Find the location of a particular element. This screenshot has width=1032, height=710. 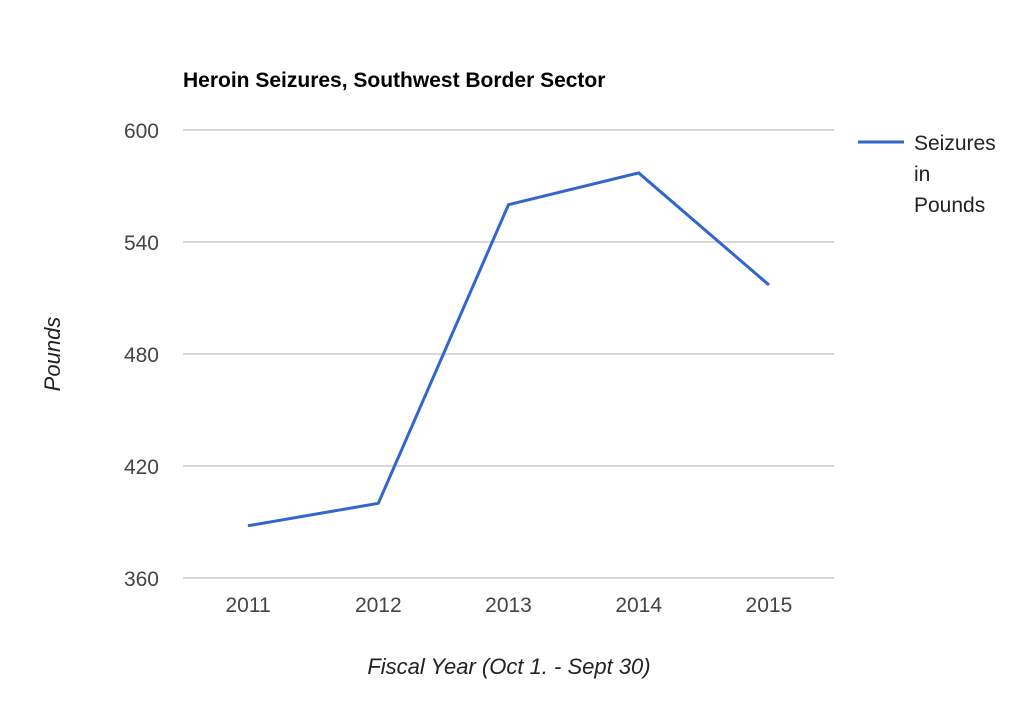

x-tick-label-4: 2015 is located at coordinates (769, 605).